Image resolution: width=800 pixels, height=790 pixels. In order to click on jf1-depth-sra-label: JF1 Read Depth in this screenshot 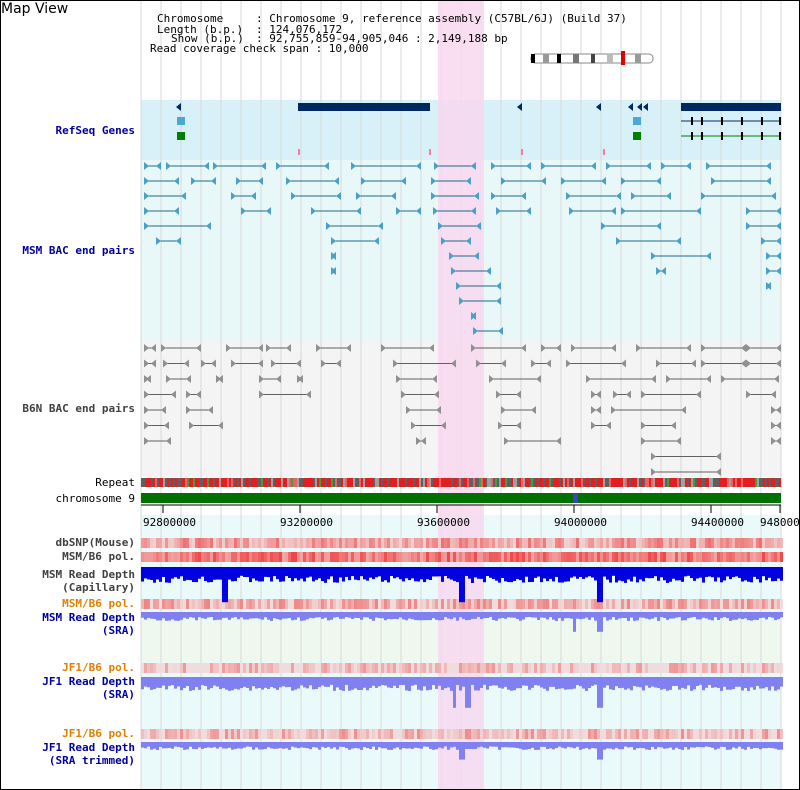, I will do `click(88, 681)`.